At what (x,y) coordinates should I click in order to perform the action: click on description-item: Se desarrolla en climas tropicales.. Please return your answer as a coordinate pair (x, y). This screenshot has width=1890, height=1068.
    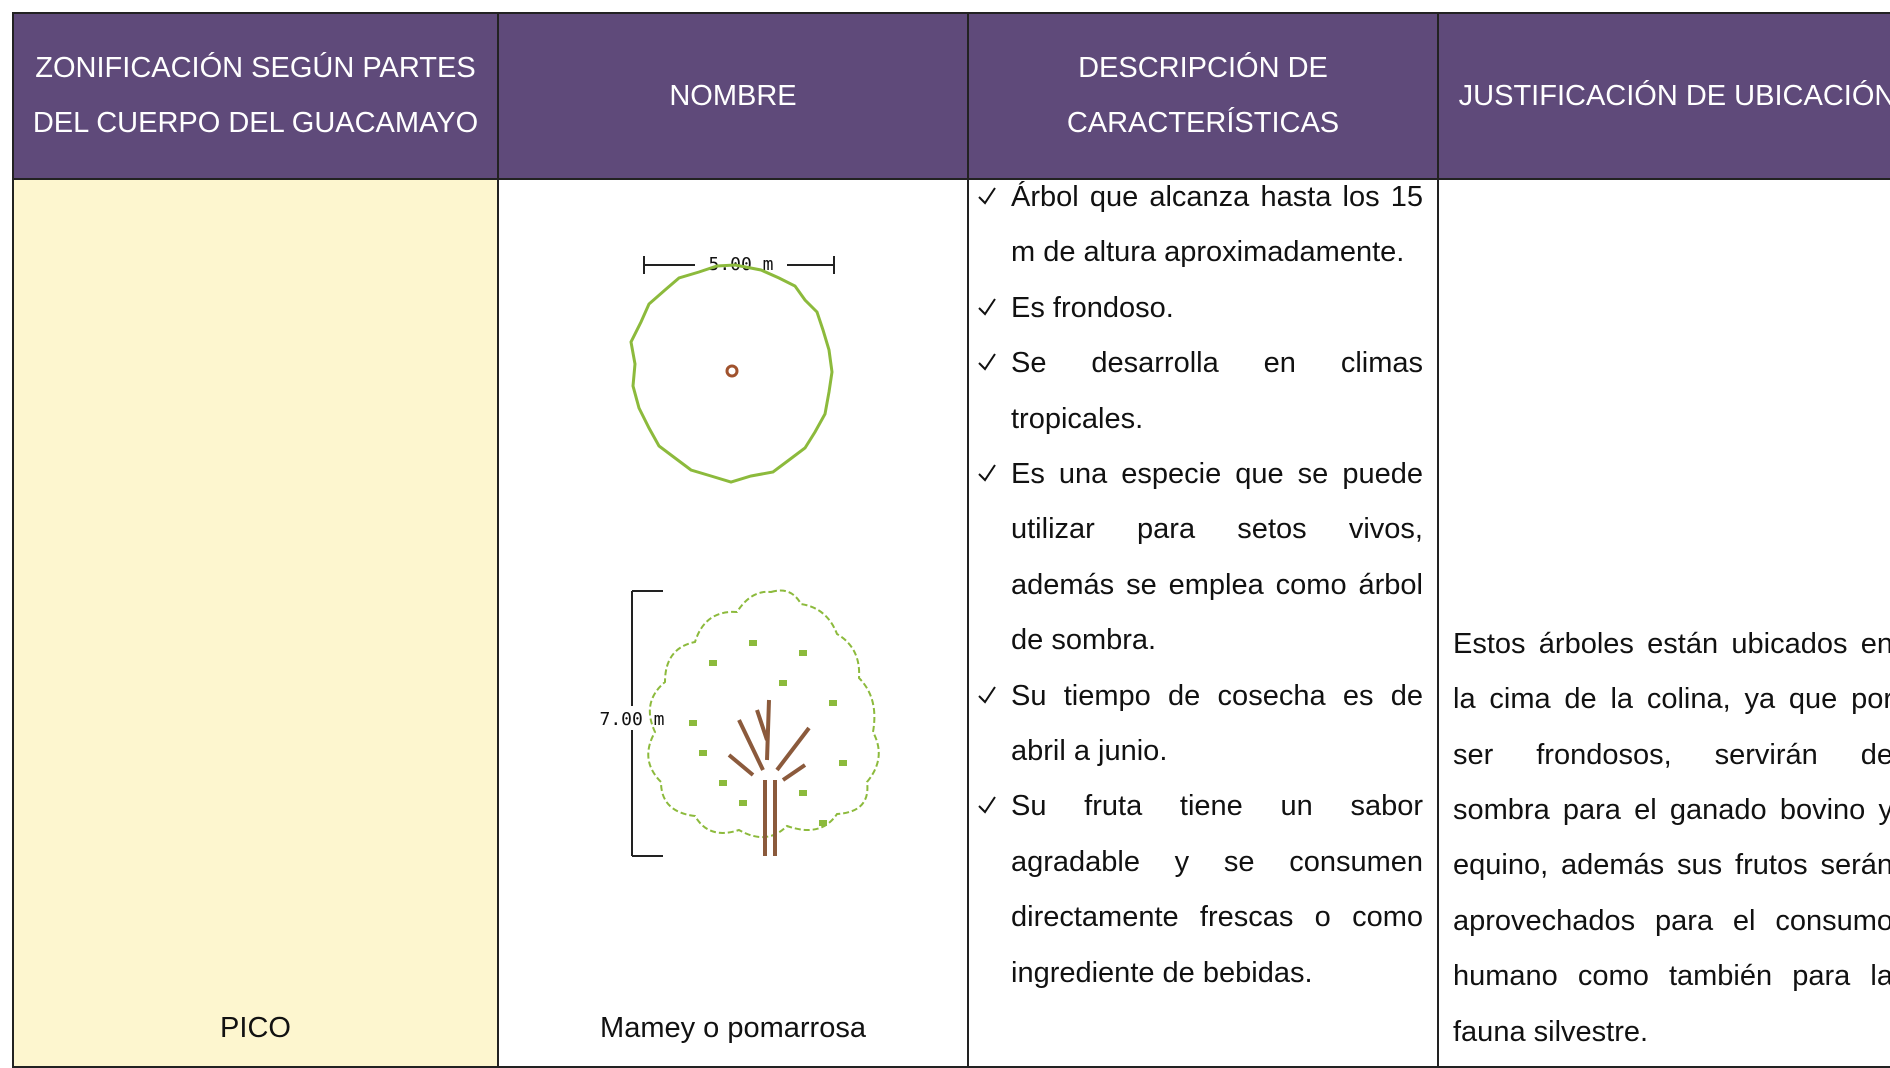
    Looking at the image, I should click on (1200, 391).